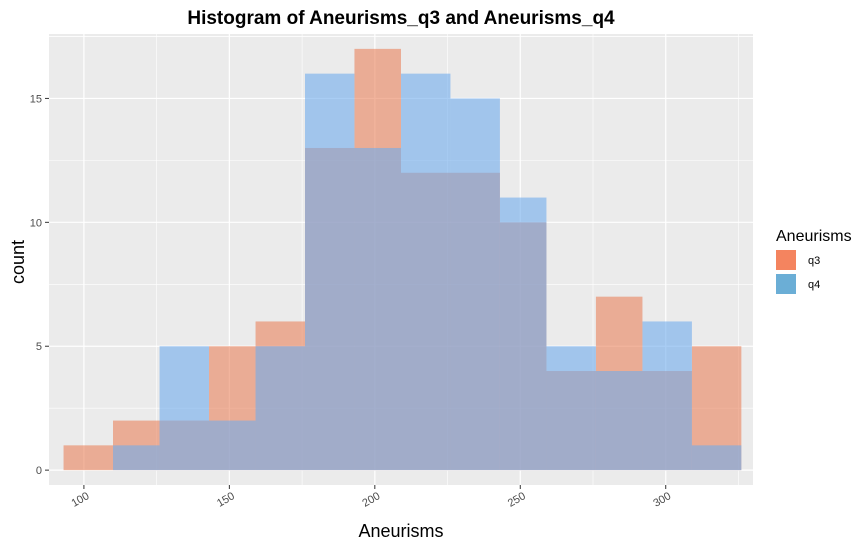  What do you see at coordinates (36, 99) in the screenshot?
I see `y-tick-label: 15` at bounding box center [36, 99].